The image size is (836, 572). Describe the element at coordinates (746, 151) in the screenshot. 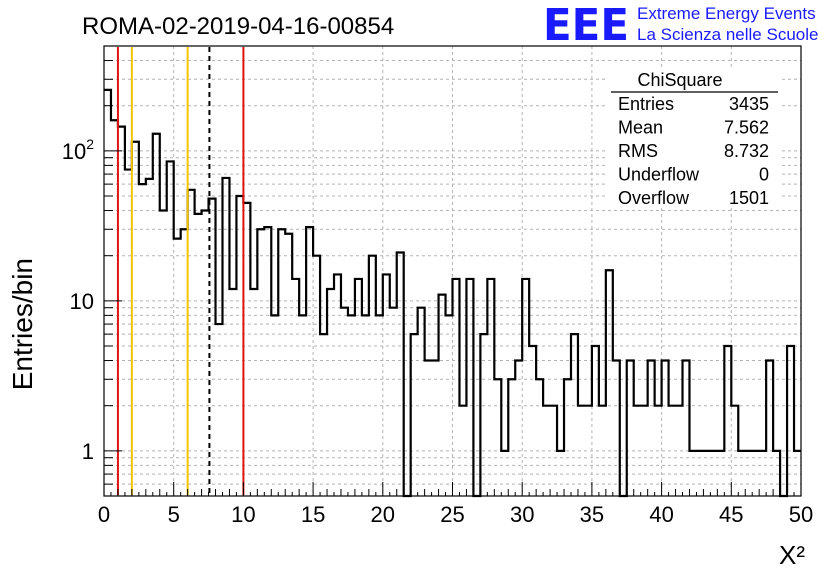

I see `stats-value: 8.732` at that location.